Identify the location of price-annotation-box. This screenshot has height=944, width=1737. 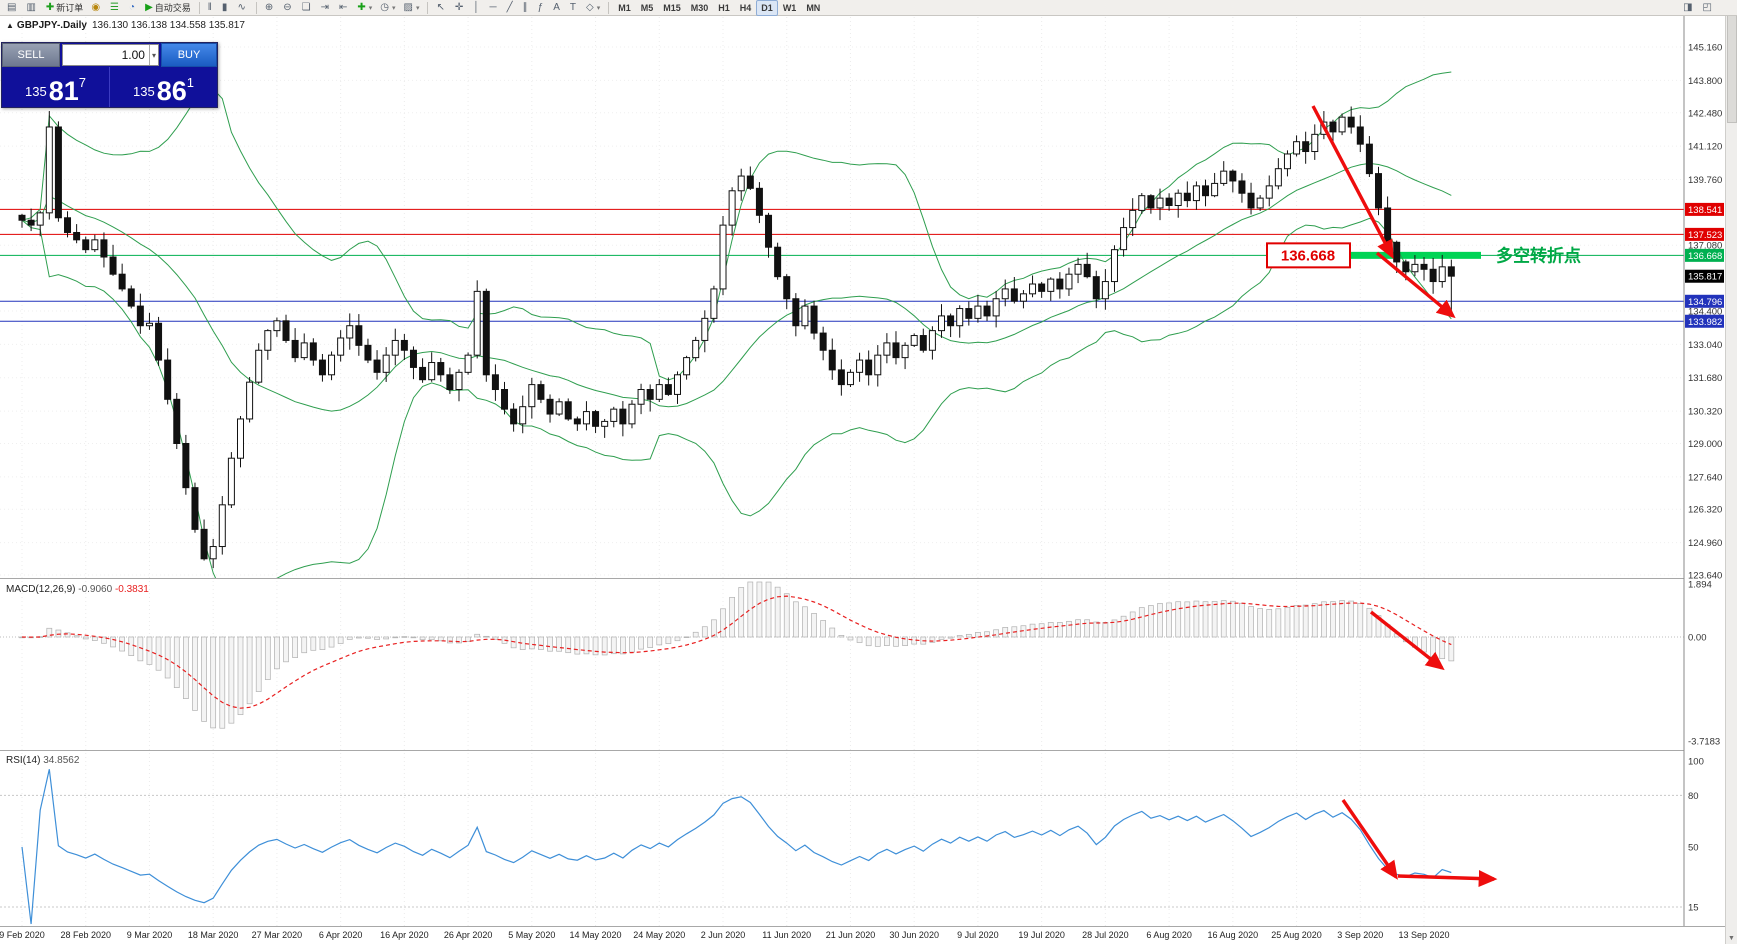
(1308, 255).